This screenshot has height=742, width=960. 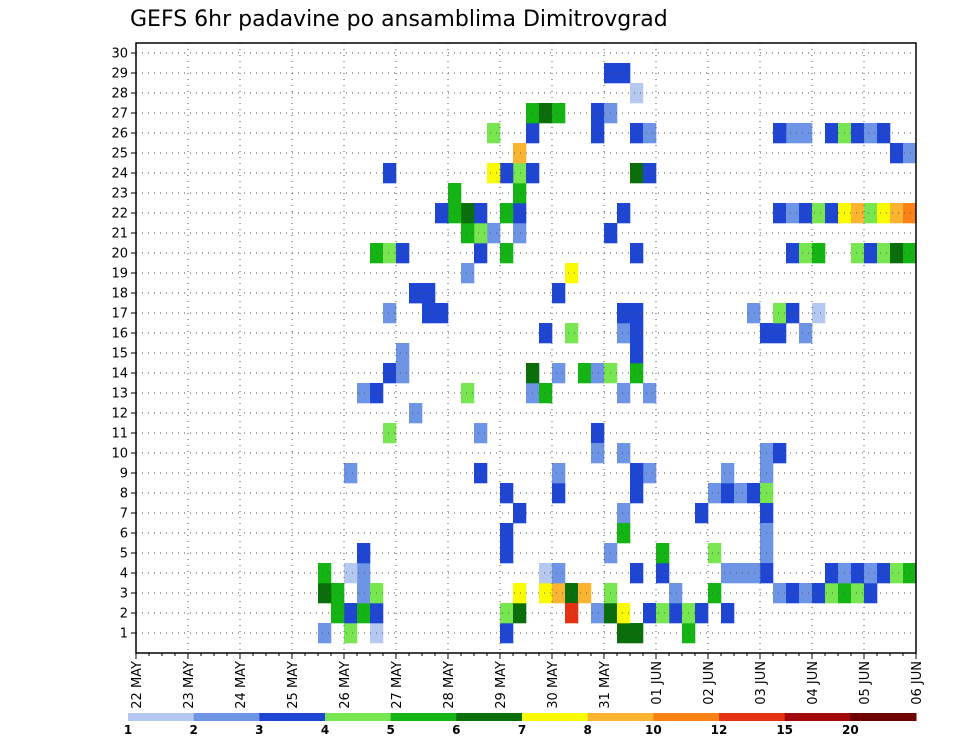 What do you see at coordinates (124, 614) in the screenshot?
I see `y-tick-label: 2` at bounding box center [124, 614].